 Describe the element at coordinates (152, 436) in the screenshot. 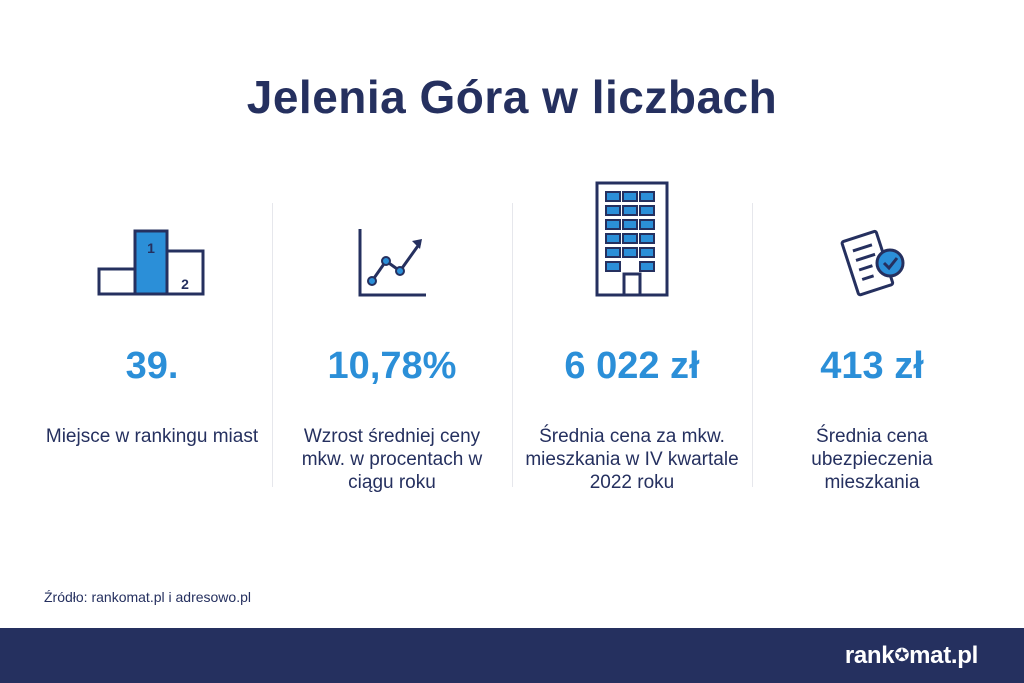

I see `stat-description: Miejsce w rankingu miast` at that location.